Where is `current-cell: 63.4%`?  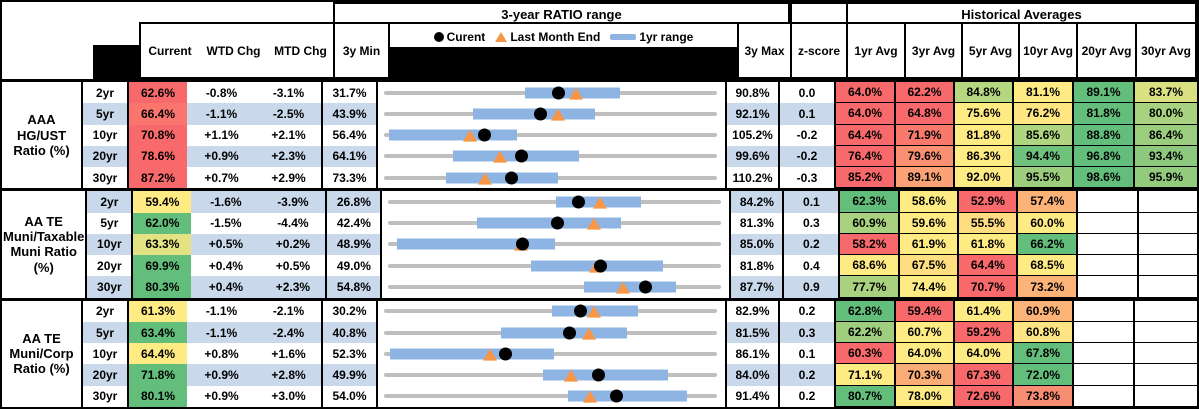 current-cell: 63.4% is located at coordinates (158, 332).